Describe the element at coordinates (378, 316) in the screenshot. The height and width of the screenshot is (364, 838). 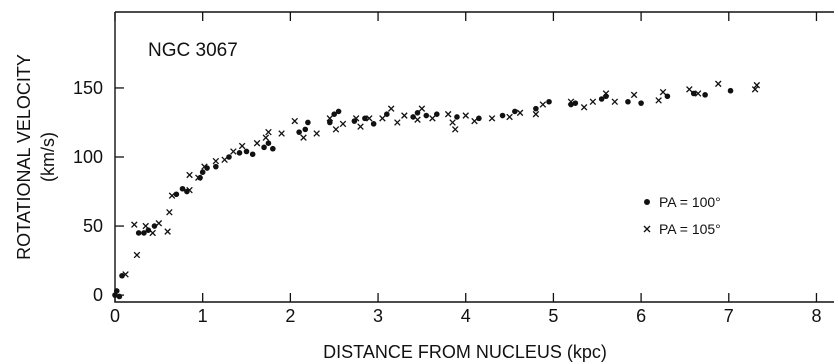
I see `x-tick-label: 3` at that location.